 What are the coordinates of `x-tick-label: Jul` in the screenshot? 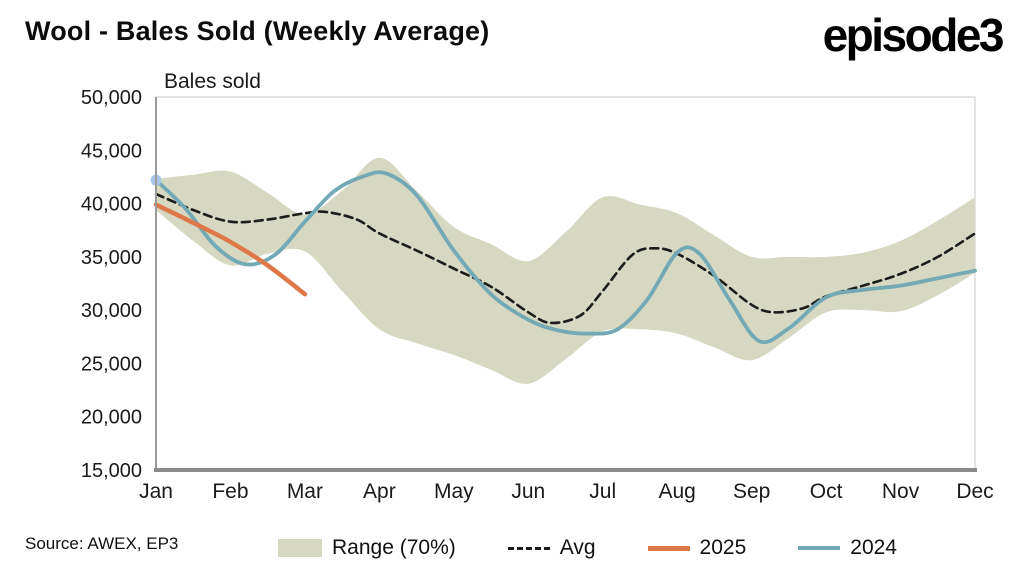 It's located at (602, 491).